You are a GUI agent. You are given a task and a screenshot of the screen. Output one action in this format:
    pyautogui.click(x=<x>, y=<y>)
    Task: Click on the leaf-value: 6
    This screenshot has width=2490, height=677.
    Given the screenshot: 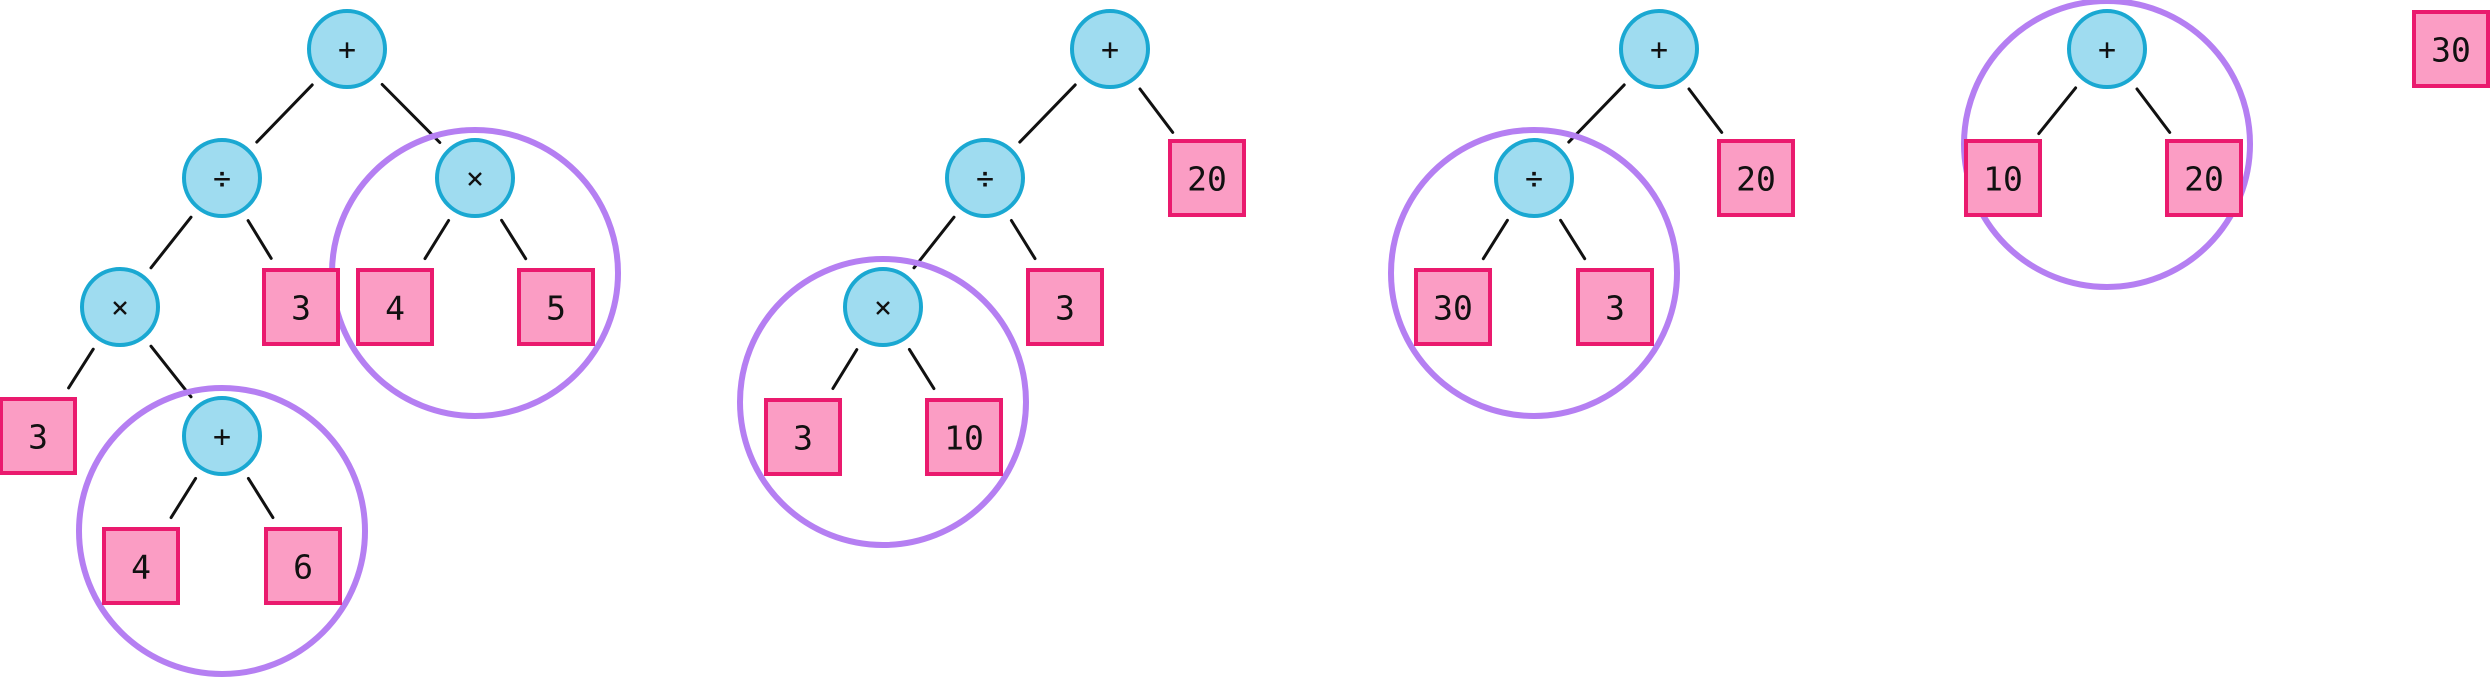 What is the action you would take?
    pyautogui.click(x=303, y=567)
    